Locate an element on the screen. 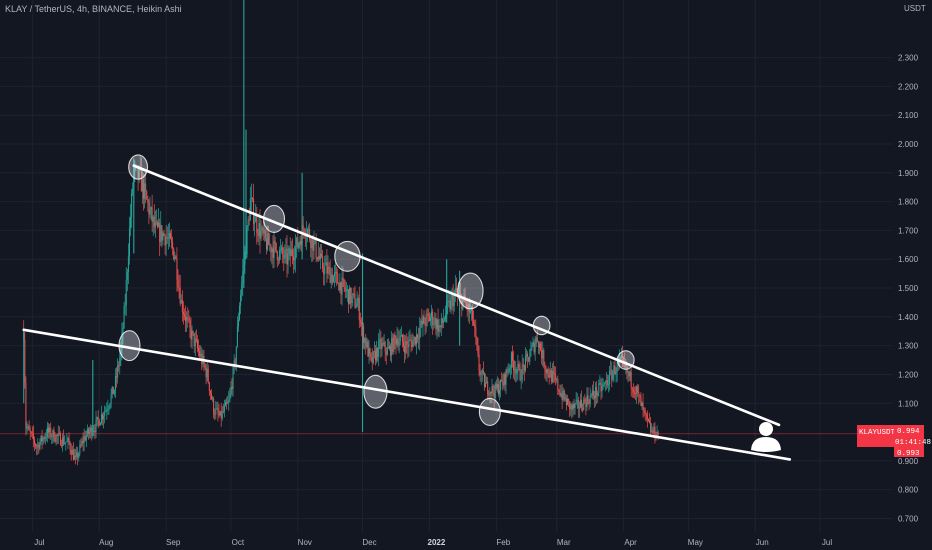 This screenshot has width=932, height=550. price-tag-main: KLAYUSDT 0.994 01:41:48 0.993 is located at coordinates (894, 441).